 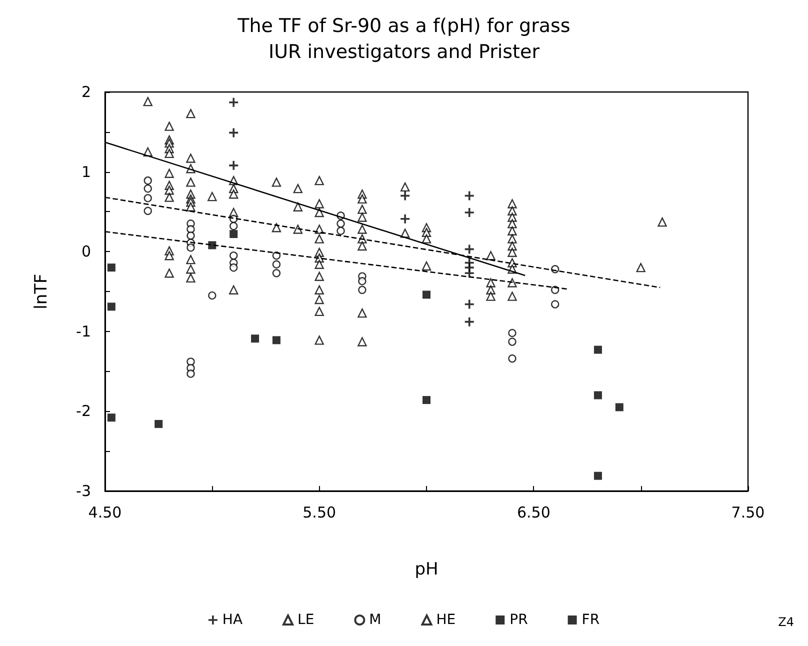 What do you see at coordinates (375, 620) in the screenshot?
I see `legend-label: M` at bounding box center [375, 620].